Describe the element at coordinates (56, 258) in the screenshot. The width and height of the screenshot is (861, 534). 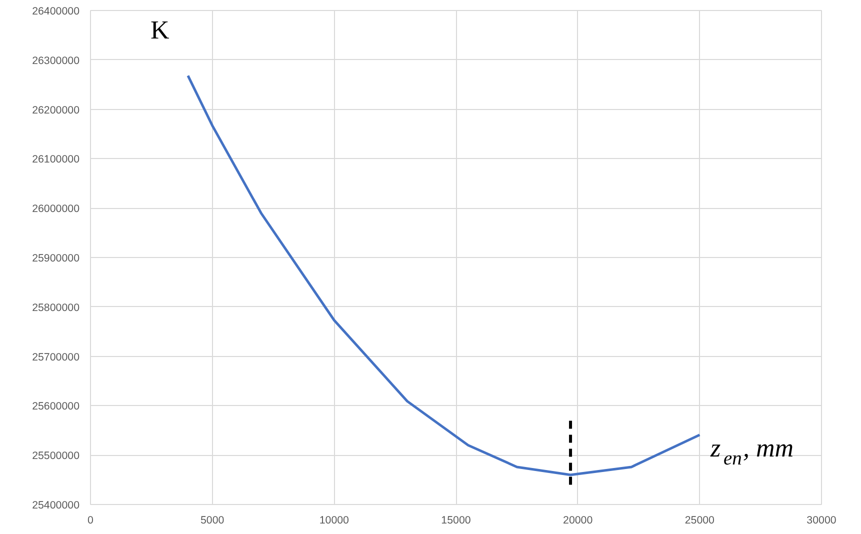
I see `y-tick-label: 25900000` at that location.